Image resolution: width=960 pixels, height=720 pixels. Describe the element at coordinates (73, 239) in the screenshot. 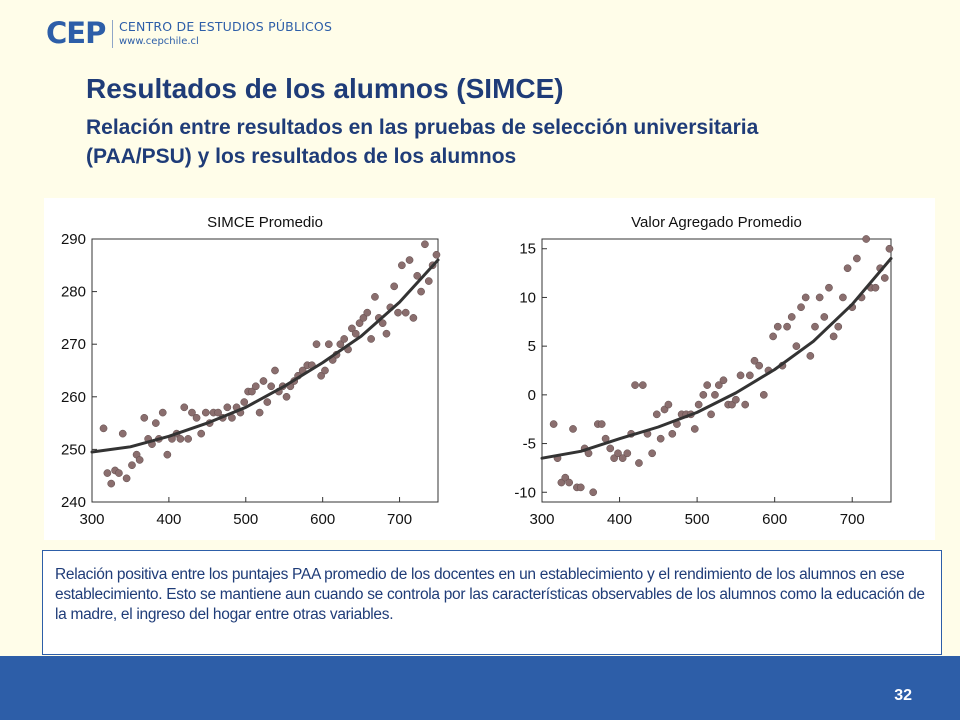

I see `y-tick-label: 290` at that location.